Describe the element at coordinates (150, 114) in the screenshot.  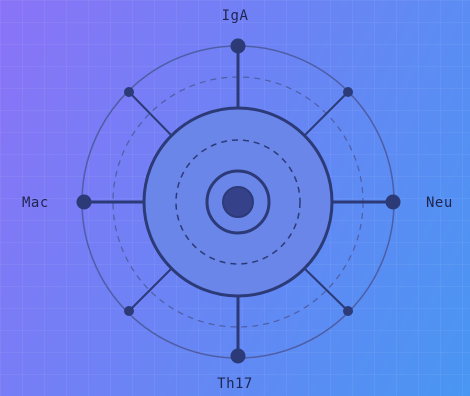
I see `spoke-top-left` at that location.